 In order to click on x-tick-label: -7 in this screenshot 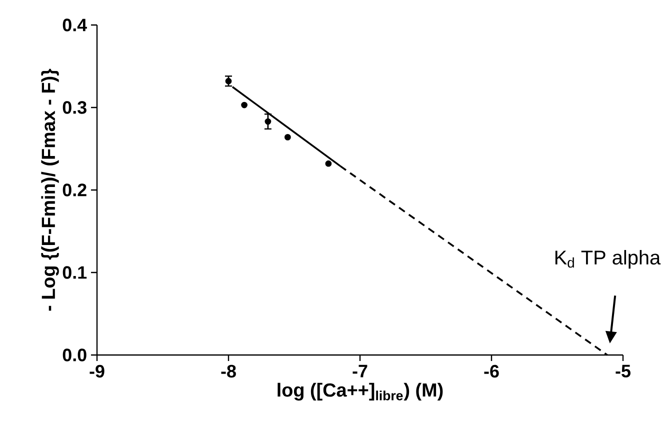, I will do `click(360, 371)`.